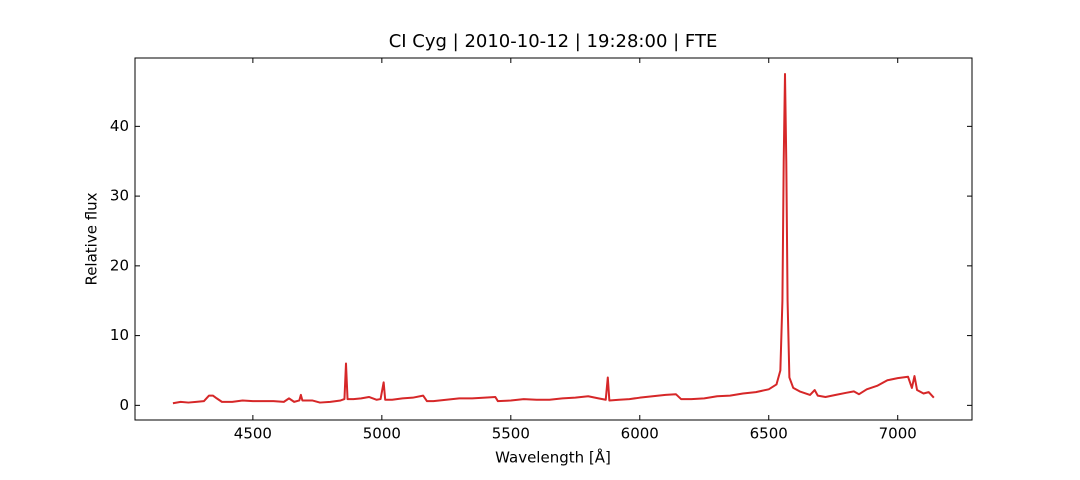 Image resolution: width=1080 pixels, height=480 pixels. Describe the element at coordinates (898, 434) in the screenshot. I see `x-tick-label: 7000` at that location.